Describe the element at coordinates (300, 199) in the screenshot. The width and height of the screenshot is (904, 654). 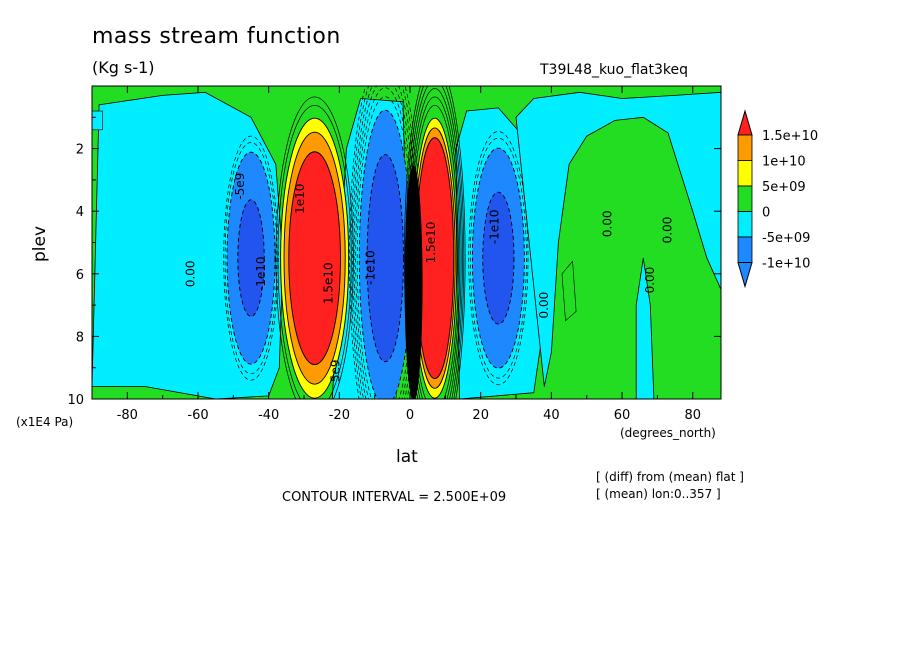
I see `contour-label-3: 1e10` at that location.